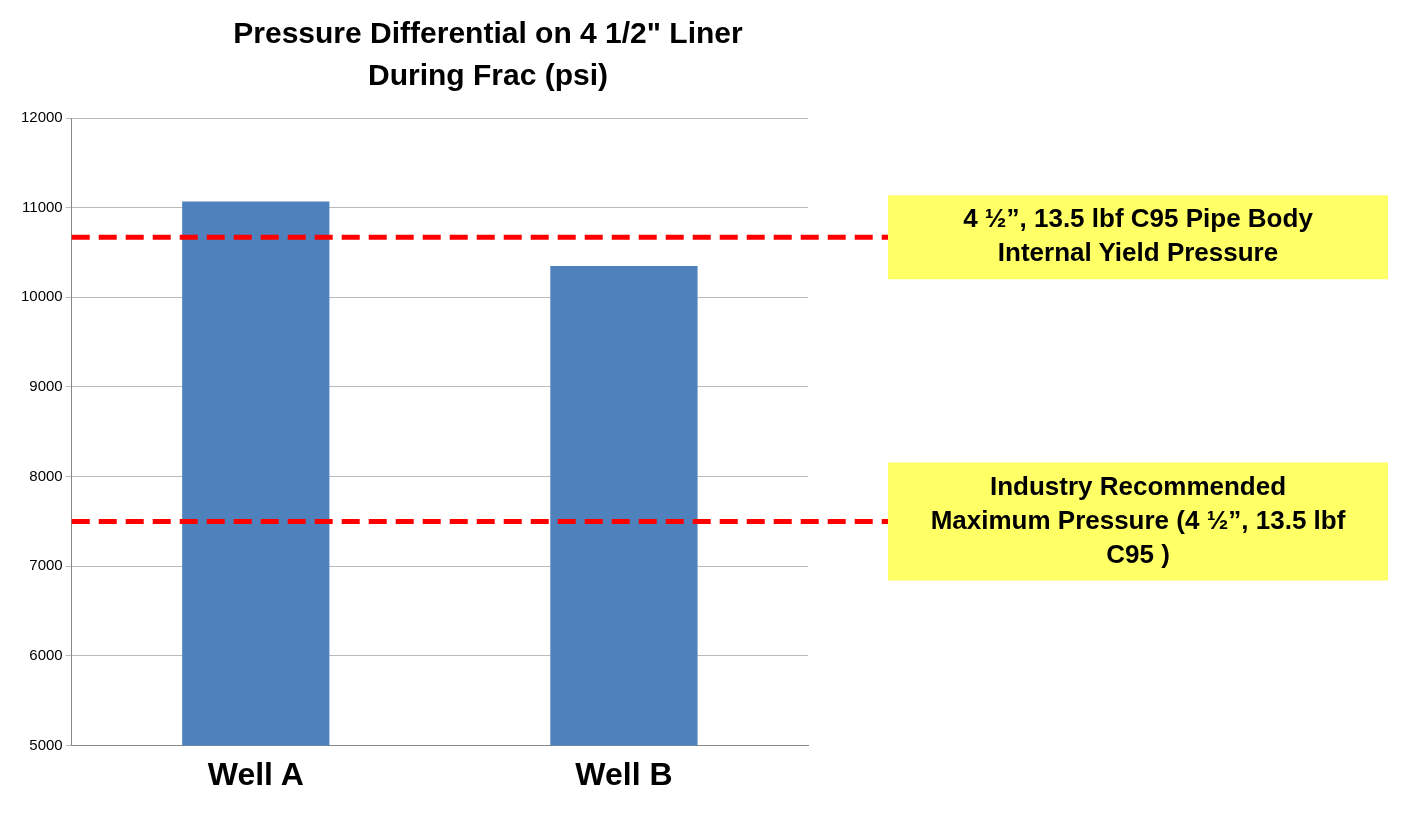 Image resolution: width=1418 pixels, height=817 pixels. What do you see at coordinates (42, 206) in the screenshot?
I see `y-tick-label: 11000` at bounding box center [42, 206].